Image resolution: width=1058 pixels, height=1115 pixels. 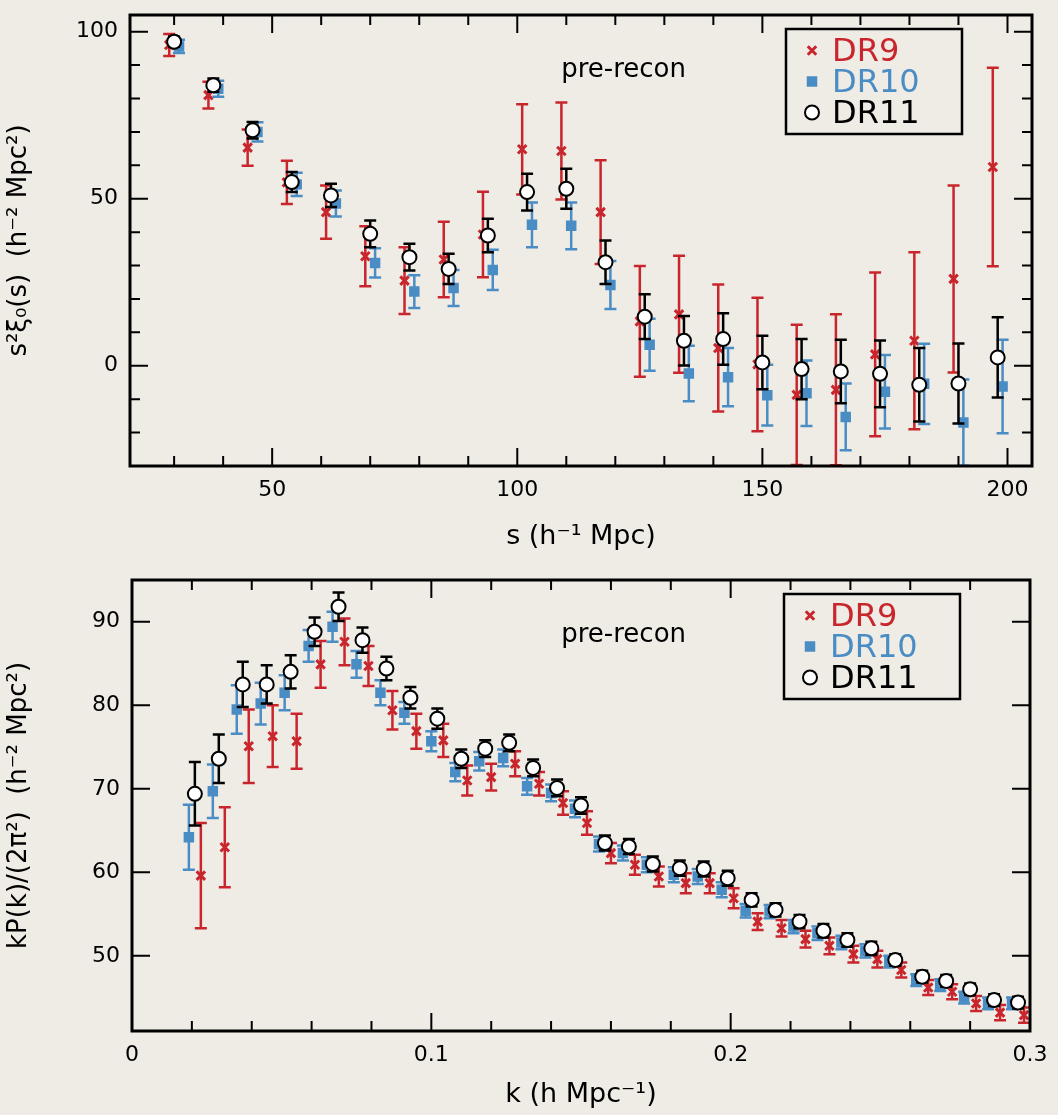 I want to click on x-tick-label: 0.3, so click(x=1030, y=1053).